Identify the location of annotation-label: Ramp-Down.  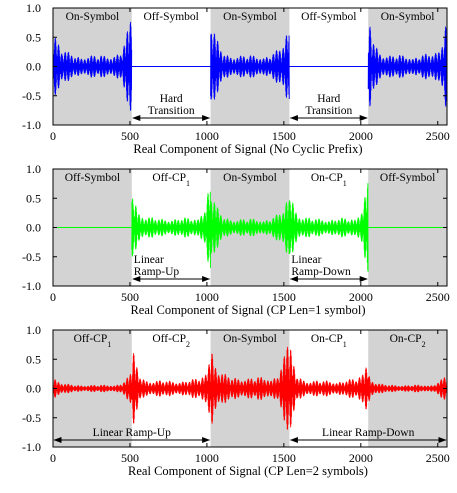
(321, 272).